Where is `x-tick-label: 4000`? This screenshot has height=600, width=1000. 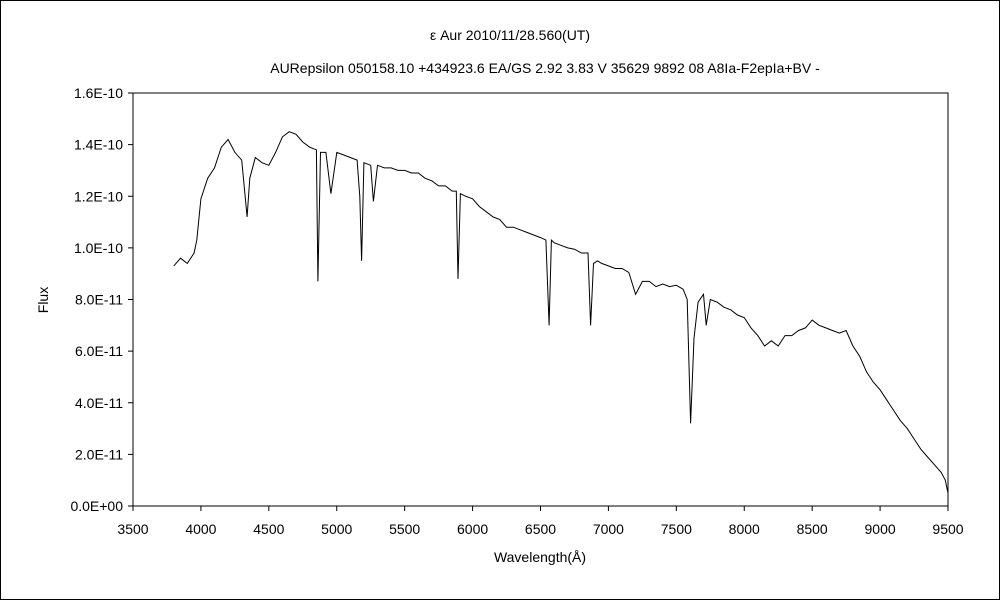
x-tick-label: 4000 is located at coordinates (200, 529).